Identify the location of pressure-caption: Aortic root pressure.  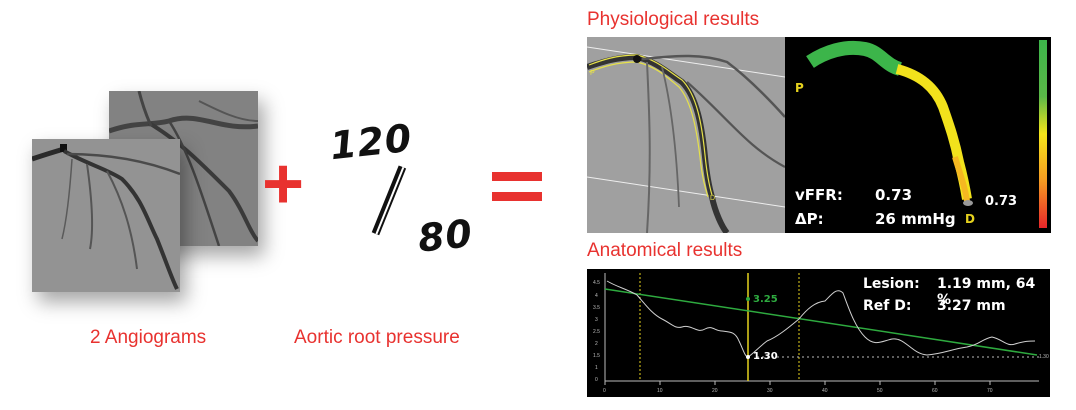
(377, 337).